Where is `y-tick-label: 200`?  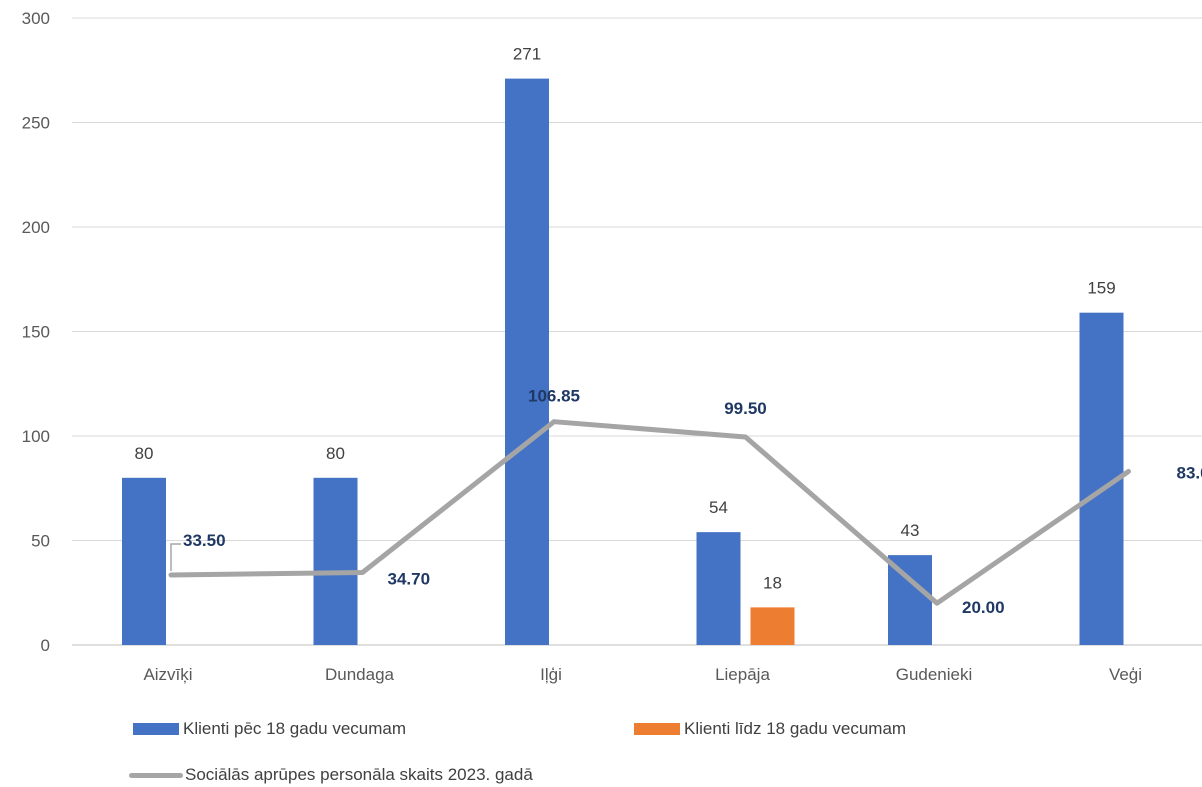
y-tick-label: 200 is located at coordinates (36, 227).